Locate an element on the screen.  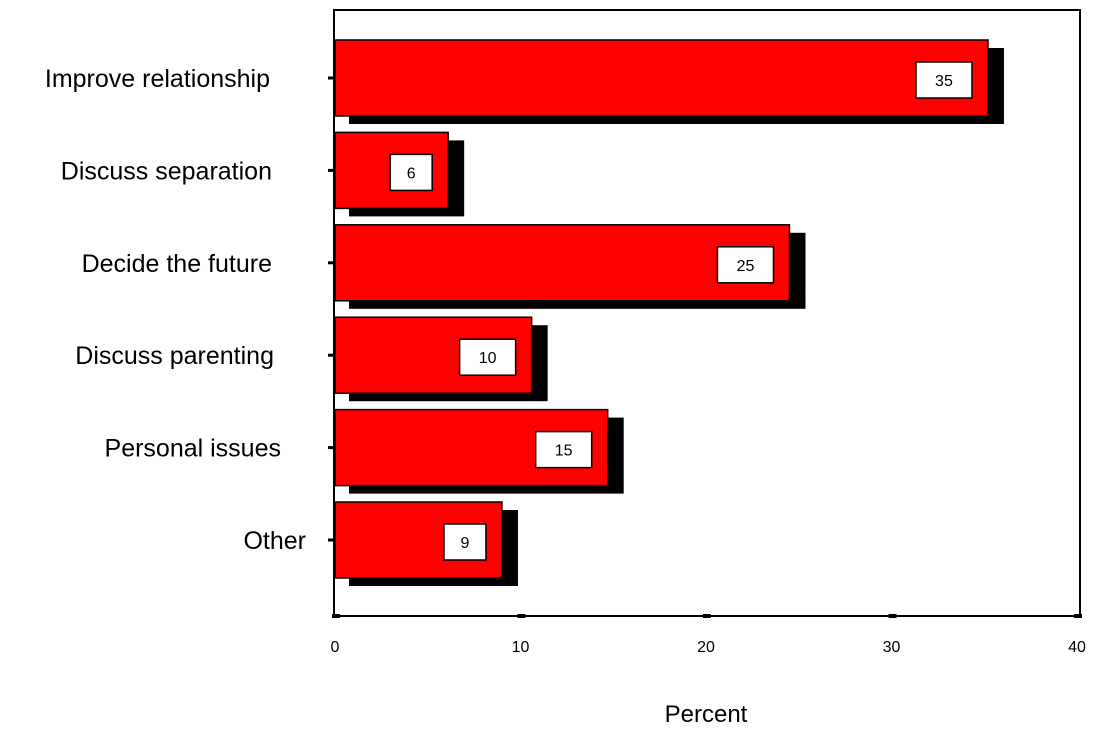
data-label: 10 is located at coordinates (488, 358).